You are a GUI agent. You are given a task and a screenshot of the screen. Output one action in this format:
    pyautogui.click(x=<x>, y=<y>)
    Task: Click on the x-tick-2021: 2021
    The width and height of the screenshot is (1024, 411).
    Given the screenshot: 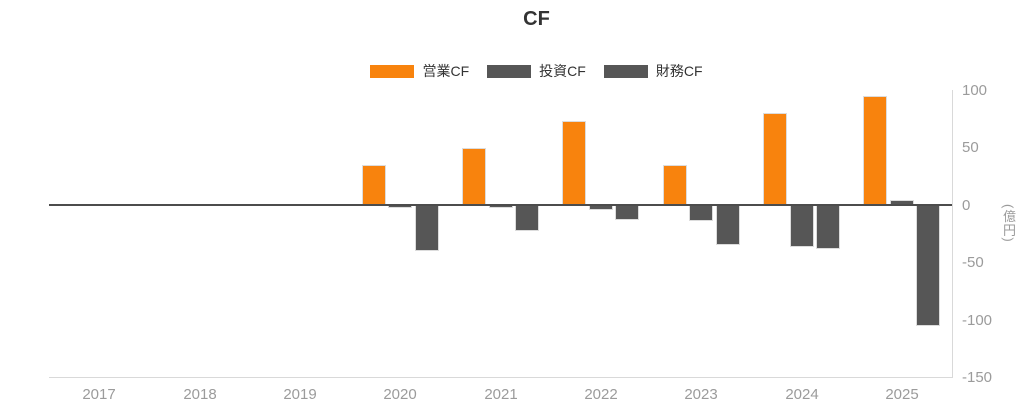 What is the action you would take?
    pyautogui.click(x=501, y=394)
    